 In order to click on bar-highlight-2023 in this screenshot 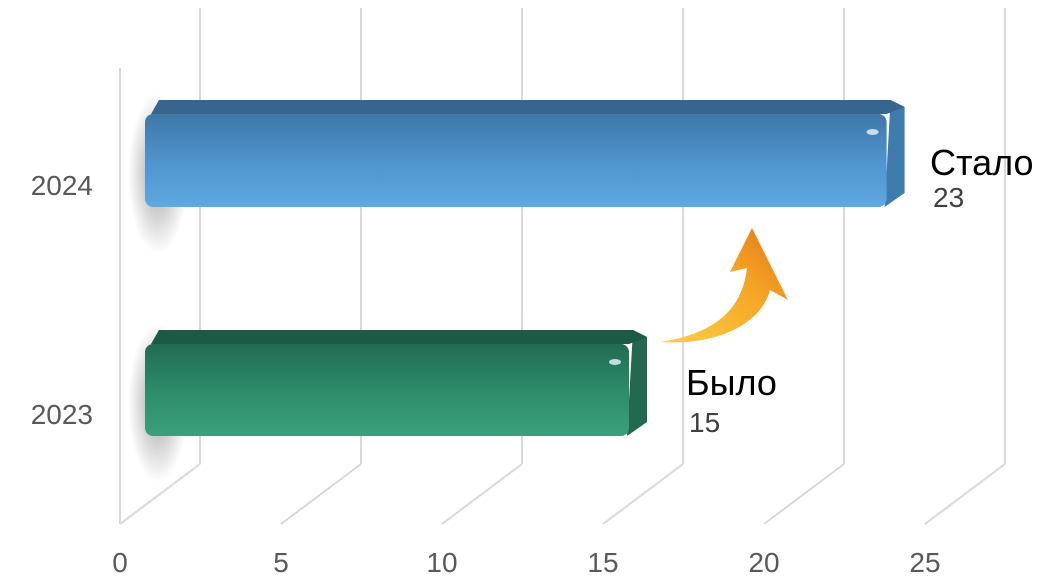, I will do `click(615, 362)`.